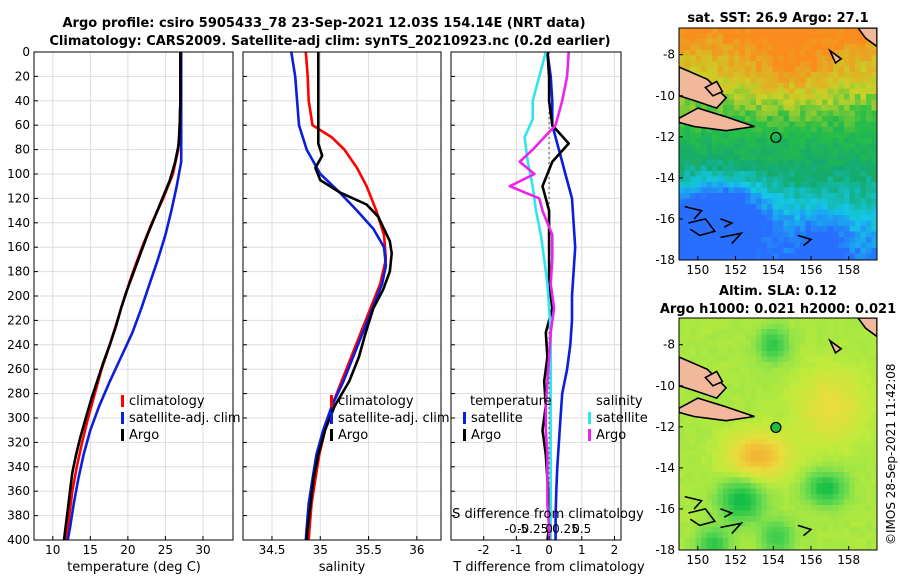 The image size is (900, 584). What do you see at coordinates (394, 418) in the screenshot?
I see `legend-label-satellite: satellite-adj. clim` at bounding box center [394, 418].